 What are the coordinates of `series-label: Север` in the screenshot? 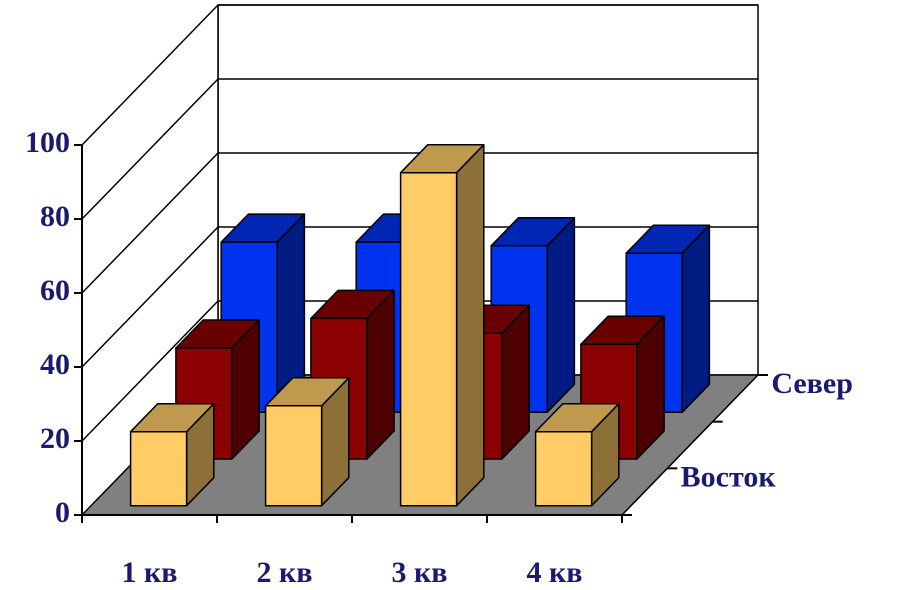 It's located at (812, 383).